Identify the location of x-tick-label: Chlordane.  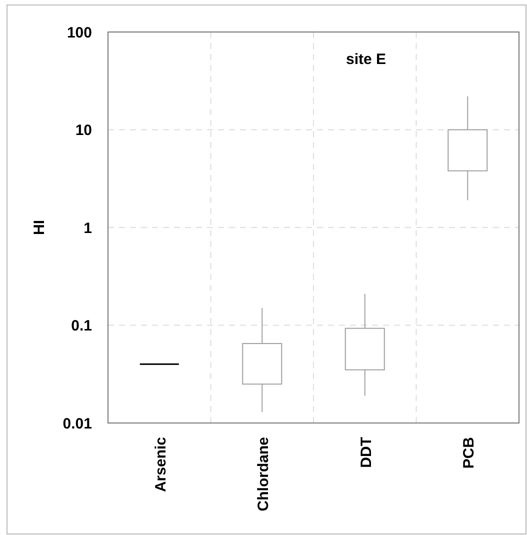
(263, 474).